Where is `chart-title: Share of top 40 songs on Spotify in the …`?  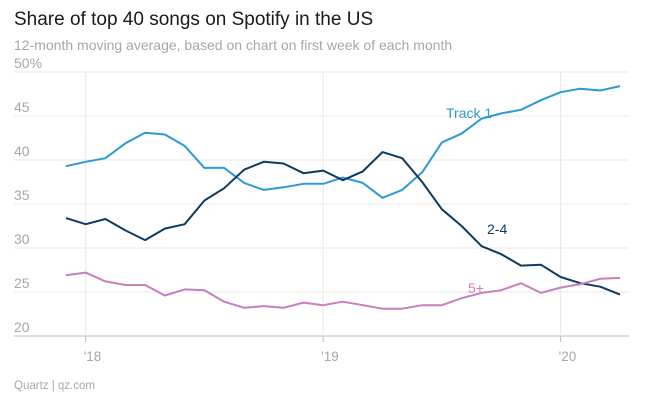
chart-title: Share of top 40 songs on Spotify in the … is located at coordinates (194, 19).